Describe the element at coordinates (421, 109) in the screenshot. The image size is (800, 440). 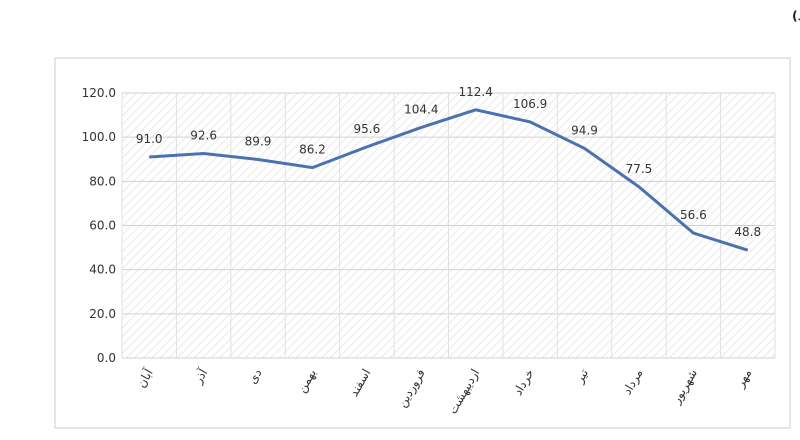
I see `data-label: 104.4` at that location.